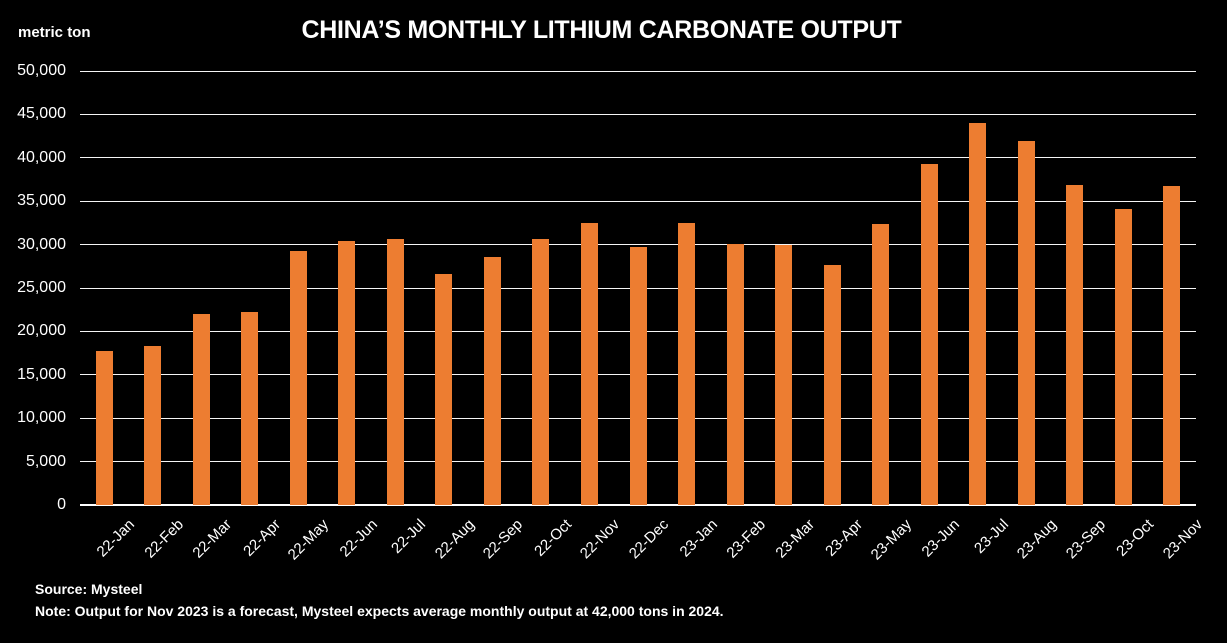 This screenshot has width=1227, height=643. What do you see at coordinates (444, 389) in the screenshot?
I see `bar-22-Aug` at bounding box center [444, 389].